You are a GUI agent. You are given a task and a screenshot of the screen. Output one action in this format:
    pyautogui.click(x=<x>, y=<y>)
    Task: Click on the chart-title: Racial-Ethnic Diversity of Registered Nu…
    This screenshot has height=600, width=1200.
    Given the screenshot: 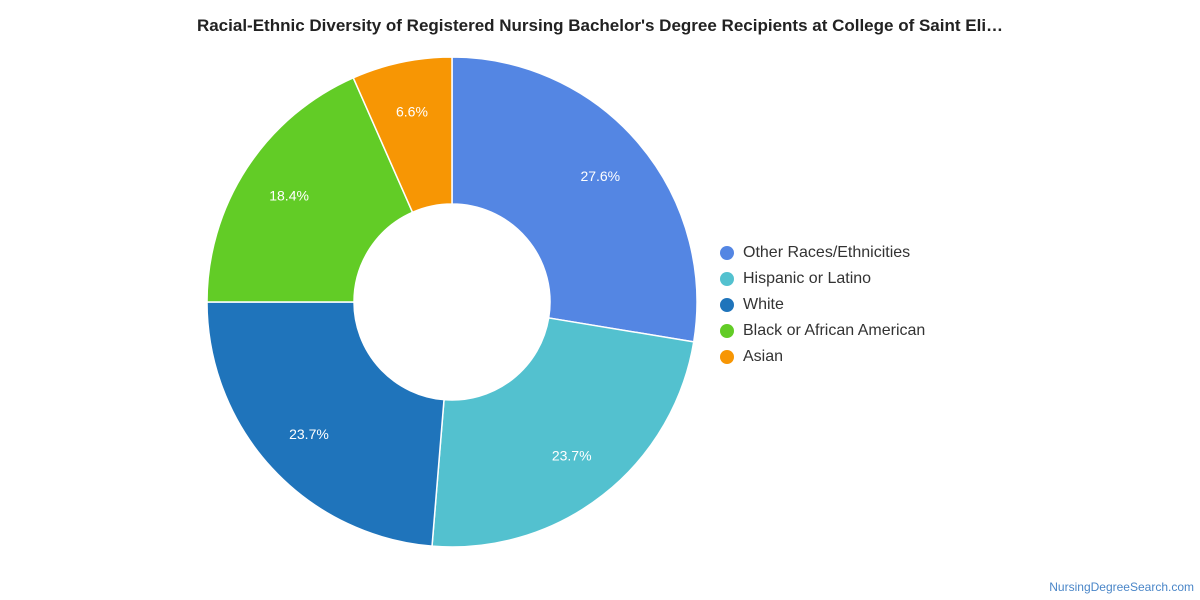 What is the action you would take?
    pyautogui.click(x=600, y=25)
    